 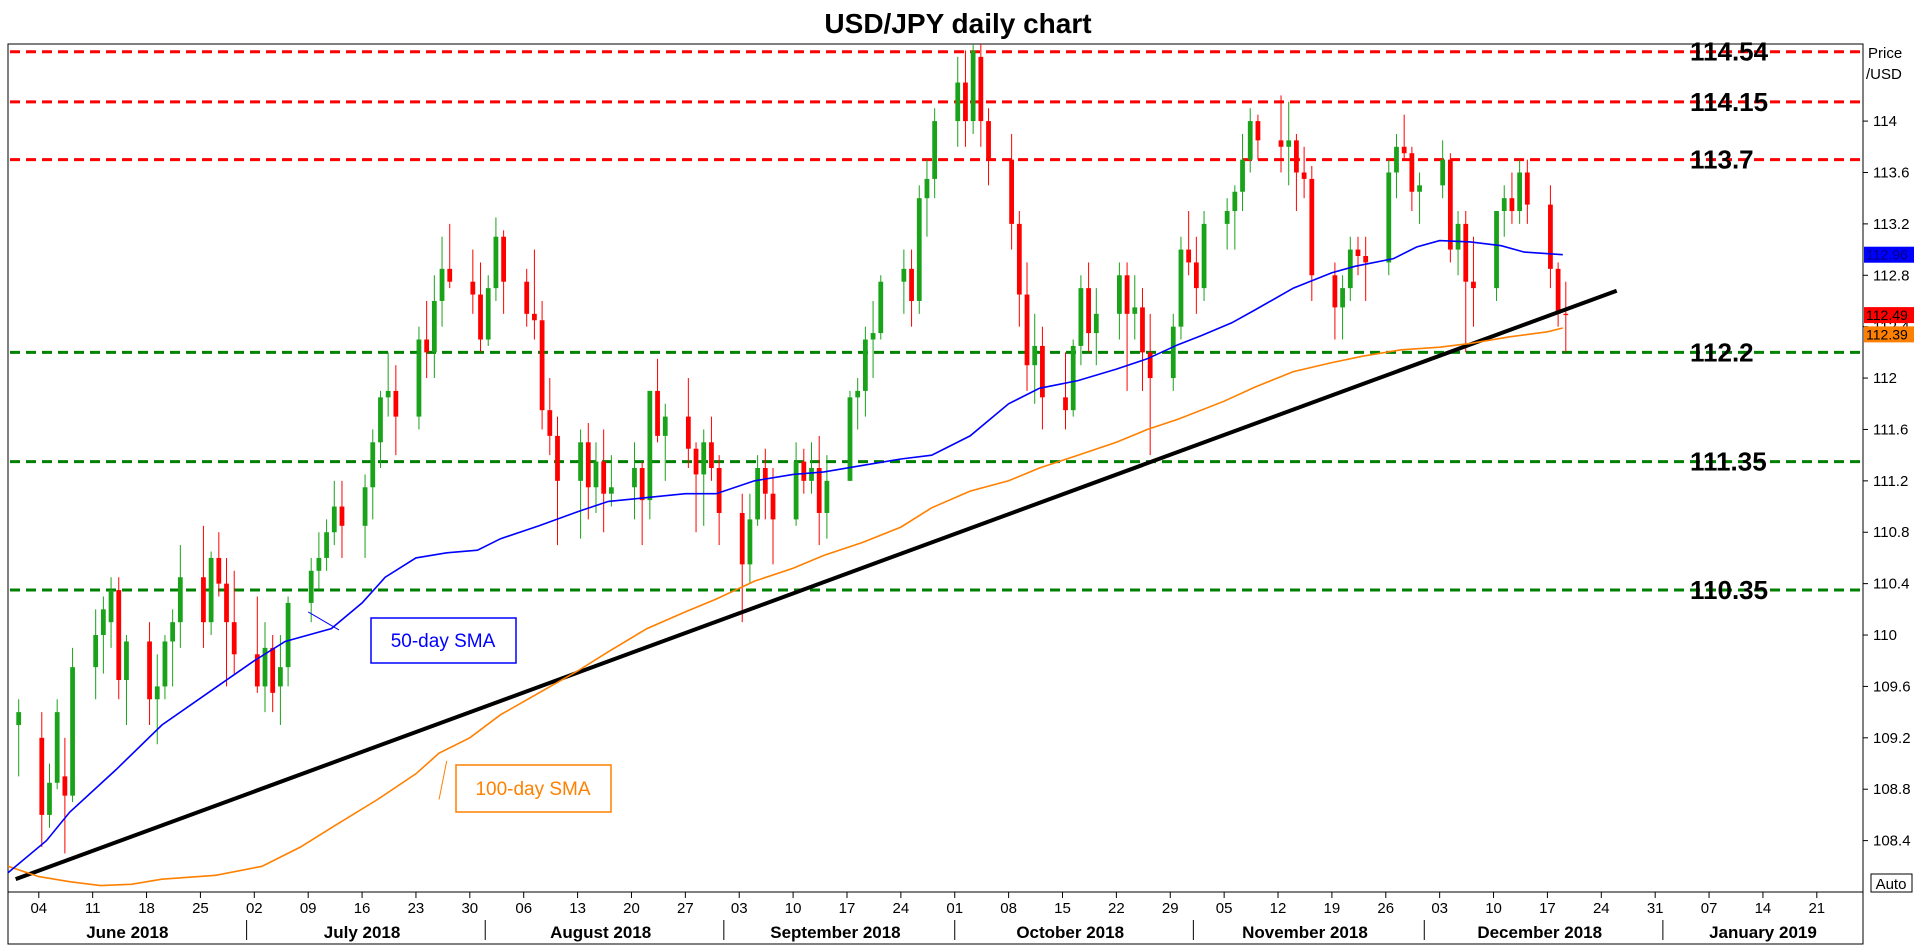 What do you see at coordinates (739, 908) in the screenshot?
I see `x-tick-label: 03` at bounding box center [739, 908].